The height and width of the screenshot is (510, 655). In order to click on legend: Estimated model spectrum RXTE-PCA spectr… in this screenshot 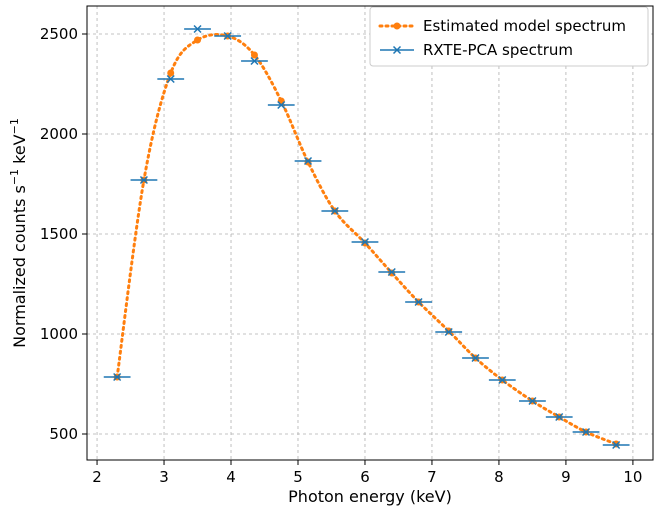, I will do `click(509, 36)`.